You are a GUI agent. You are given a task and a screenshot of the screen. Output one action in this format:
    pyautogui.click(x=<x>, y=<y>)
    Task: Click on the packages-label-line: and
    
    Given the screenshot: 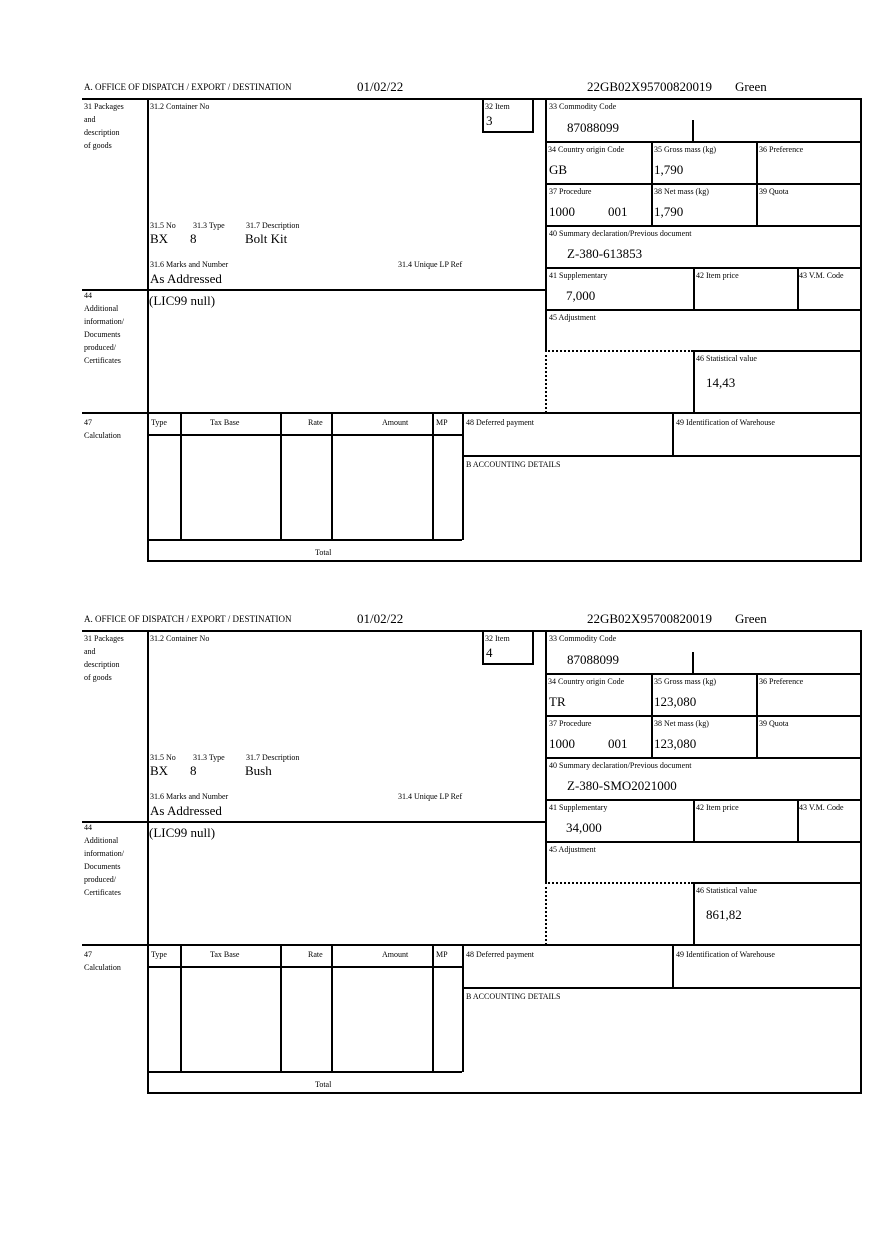 What is the action you would take?
    pyautogui.click(x=90, y=651)
    